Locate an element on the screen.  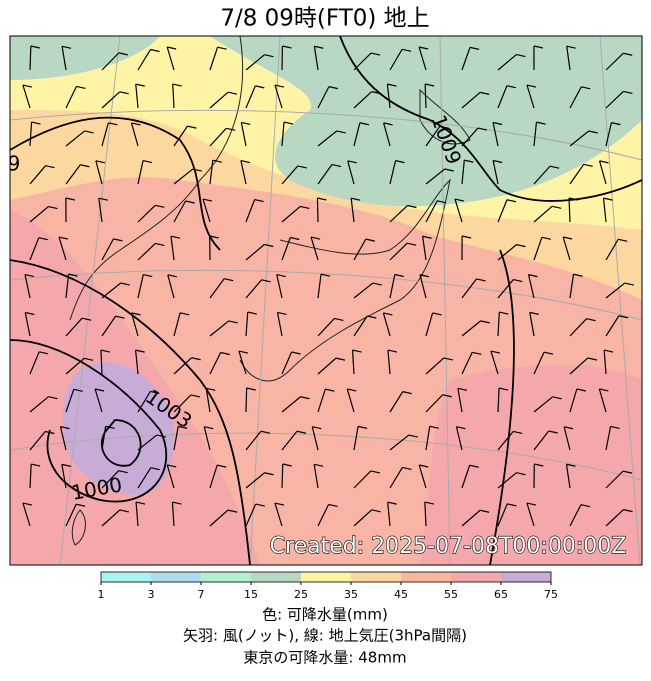
colorbar-tick-label: 45 is located at coordinates (401, 594).